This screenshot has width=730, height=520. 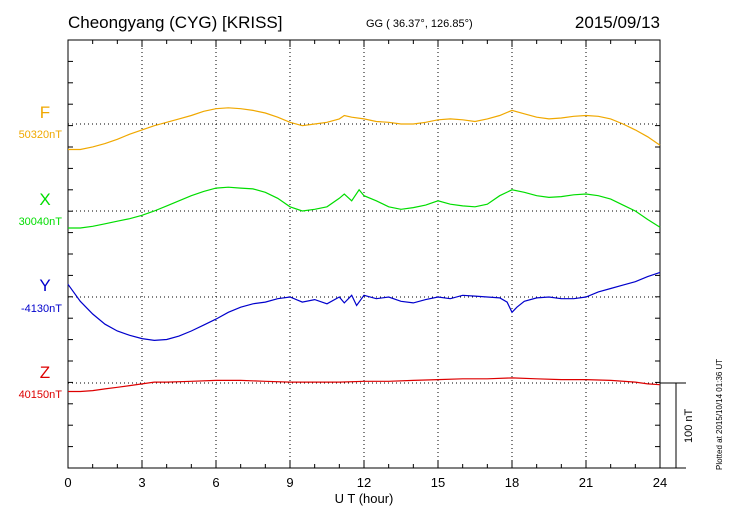 What do you see at coordinates (44, 285) in the screenshot?
I see `series-y-name: Y` at bounding box center [44, 285].